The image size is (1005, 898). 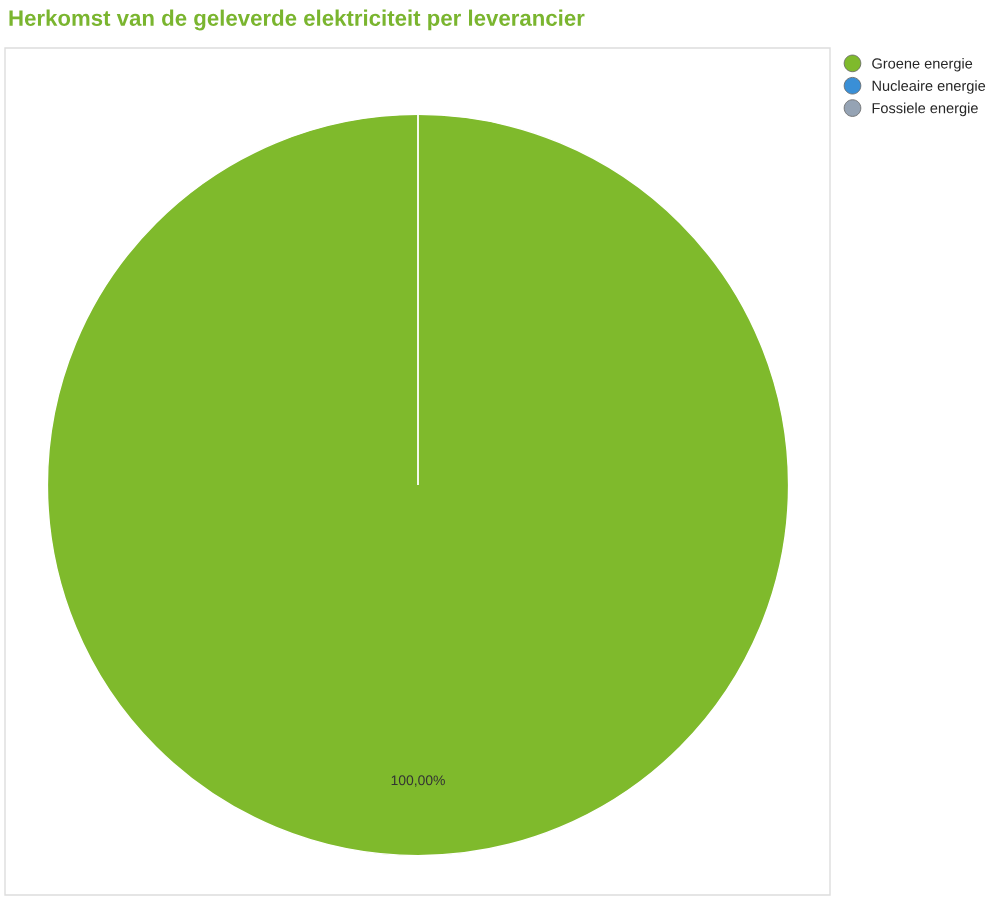 I want to click on legend-label: Fossiele energie, so click(x=925, y=109).